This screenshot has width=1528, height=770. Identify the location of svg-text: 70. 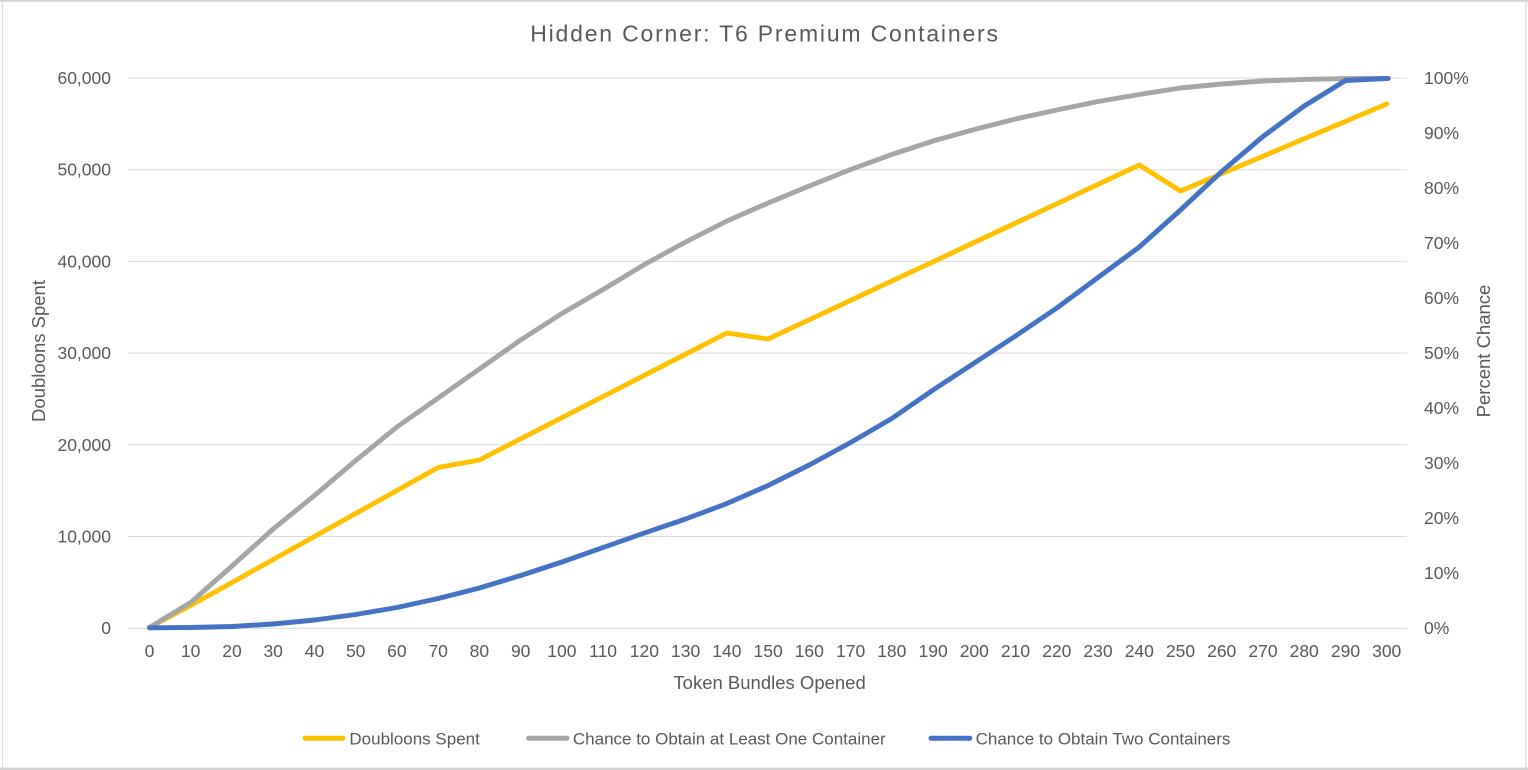
(438, 651).